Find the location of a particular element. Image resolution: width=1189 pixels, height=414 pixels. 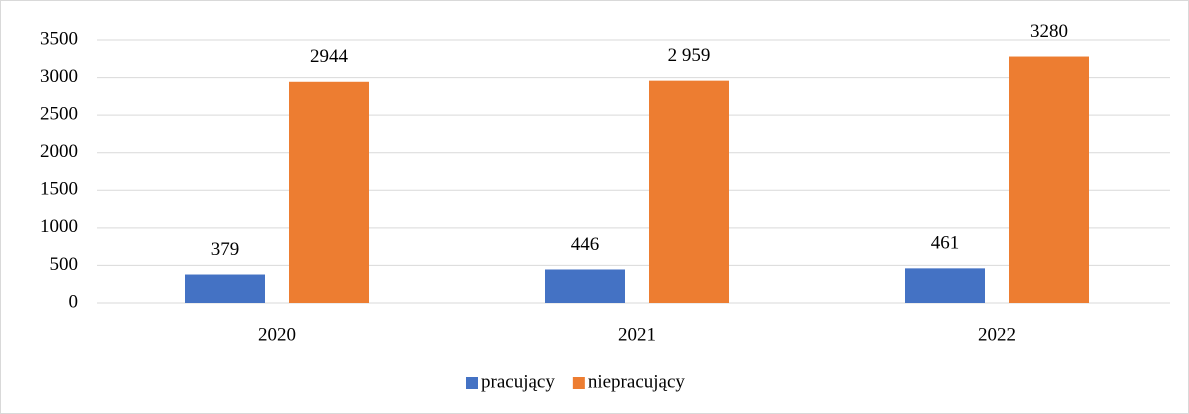

x-tick-label: 2021 is located at coordinates (637, 334).